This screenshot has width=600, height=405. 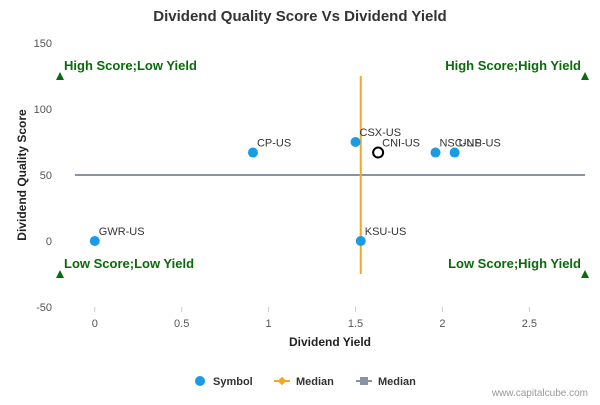 I want to click on data-point-label: CSX-US, so click(x=381, y=133).